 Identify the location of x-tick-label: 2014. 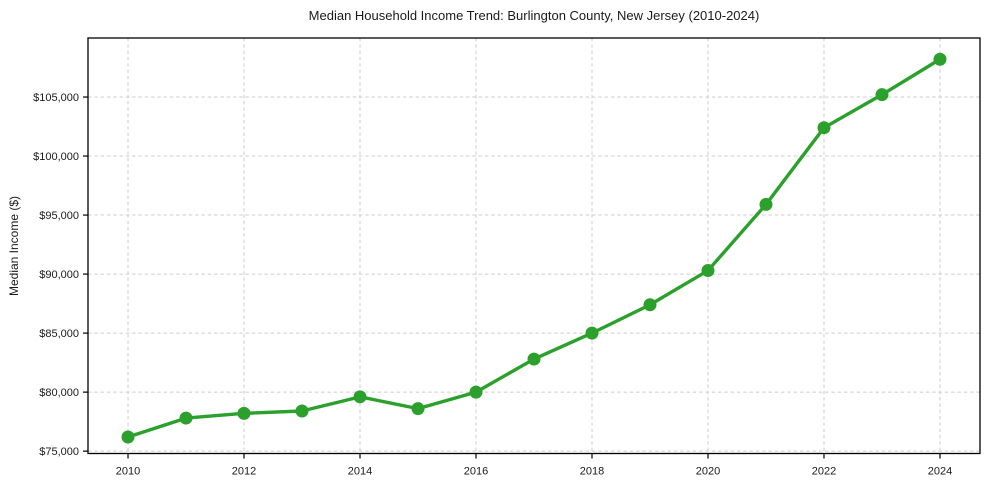
(360, 472).